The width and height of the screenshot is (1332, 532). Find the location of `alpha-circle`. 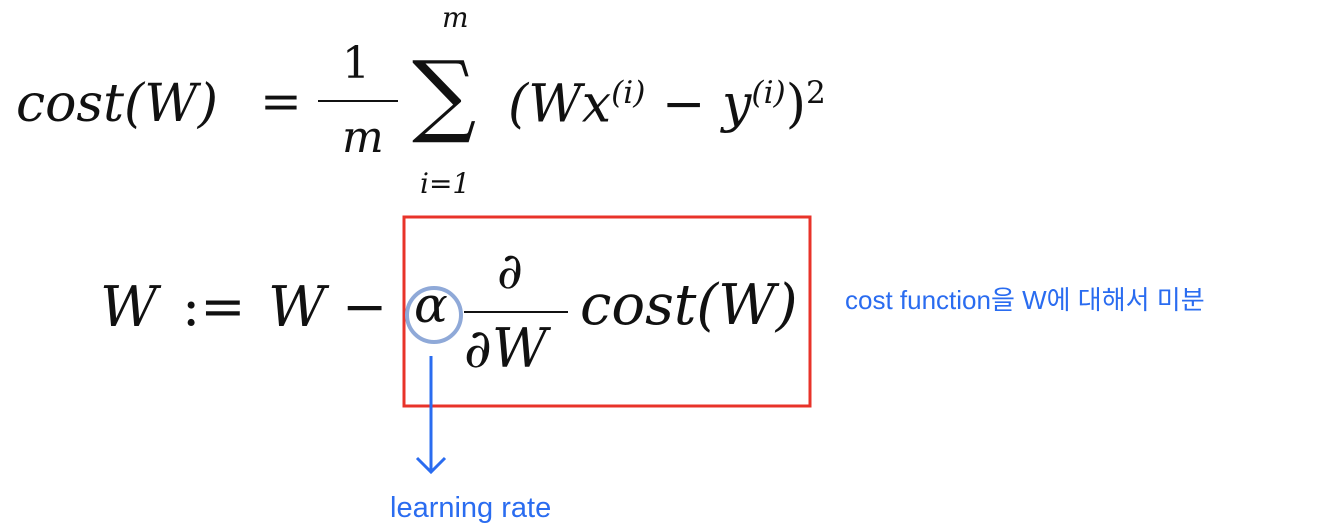

alpha-circle is located at coordinates (434, 315).